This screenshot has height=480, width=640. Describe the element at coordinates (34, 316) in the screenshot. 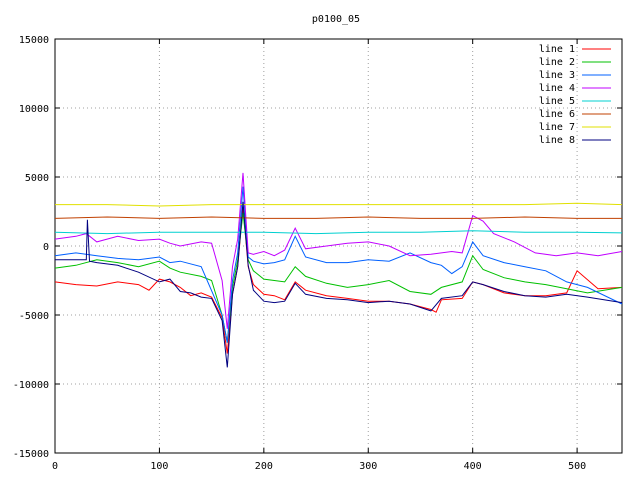

I see `y-tick-label: -5000` at that location.